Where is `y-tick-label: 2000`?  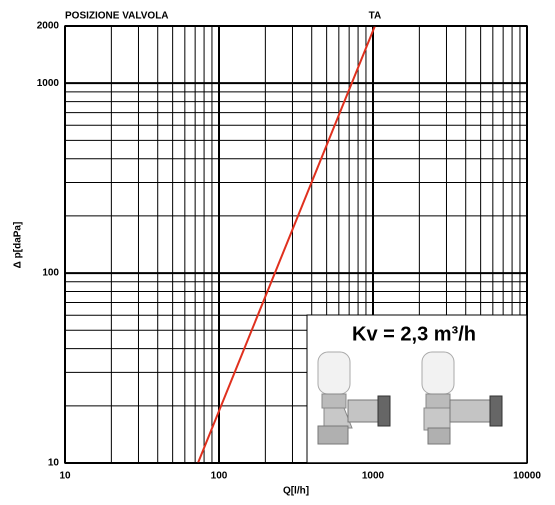 y-tick-label: 2000 is located at coordinates (48, 26).